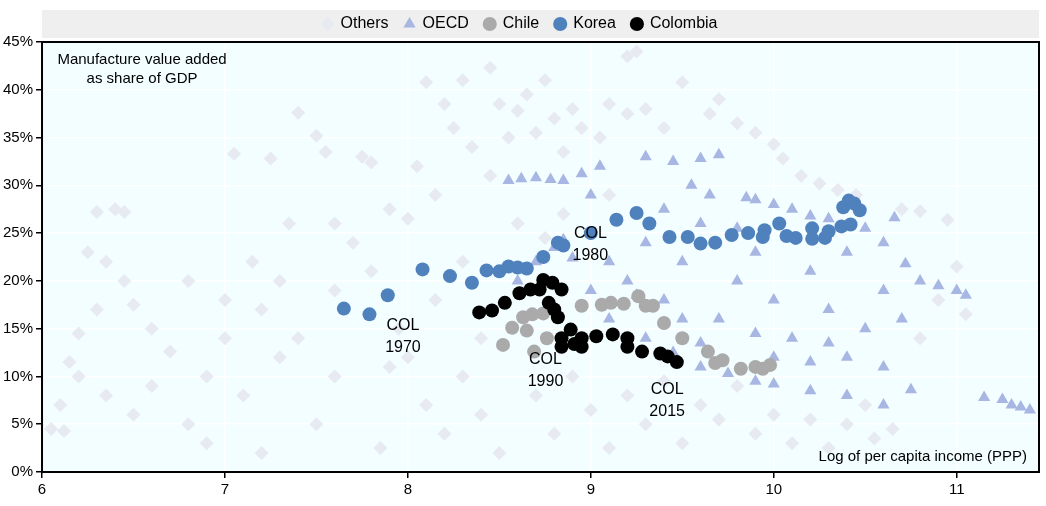 The image size is (1046, 506). Describe the element at coordinates (595, 23) in the screenshot. I see `legend-label: Korea` at that location.